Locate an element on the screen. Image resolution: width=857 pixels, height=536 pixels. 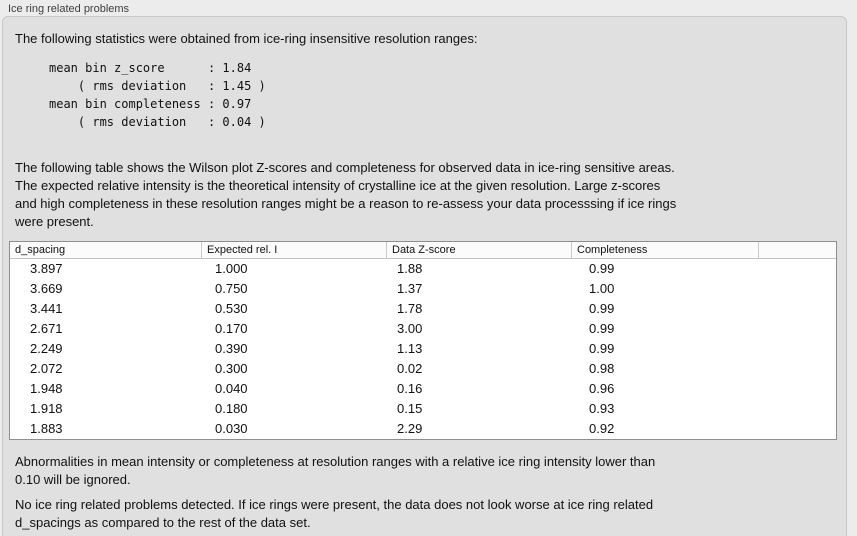
table-cell: 3.897 is located at coordinates (46, 268).